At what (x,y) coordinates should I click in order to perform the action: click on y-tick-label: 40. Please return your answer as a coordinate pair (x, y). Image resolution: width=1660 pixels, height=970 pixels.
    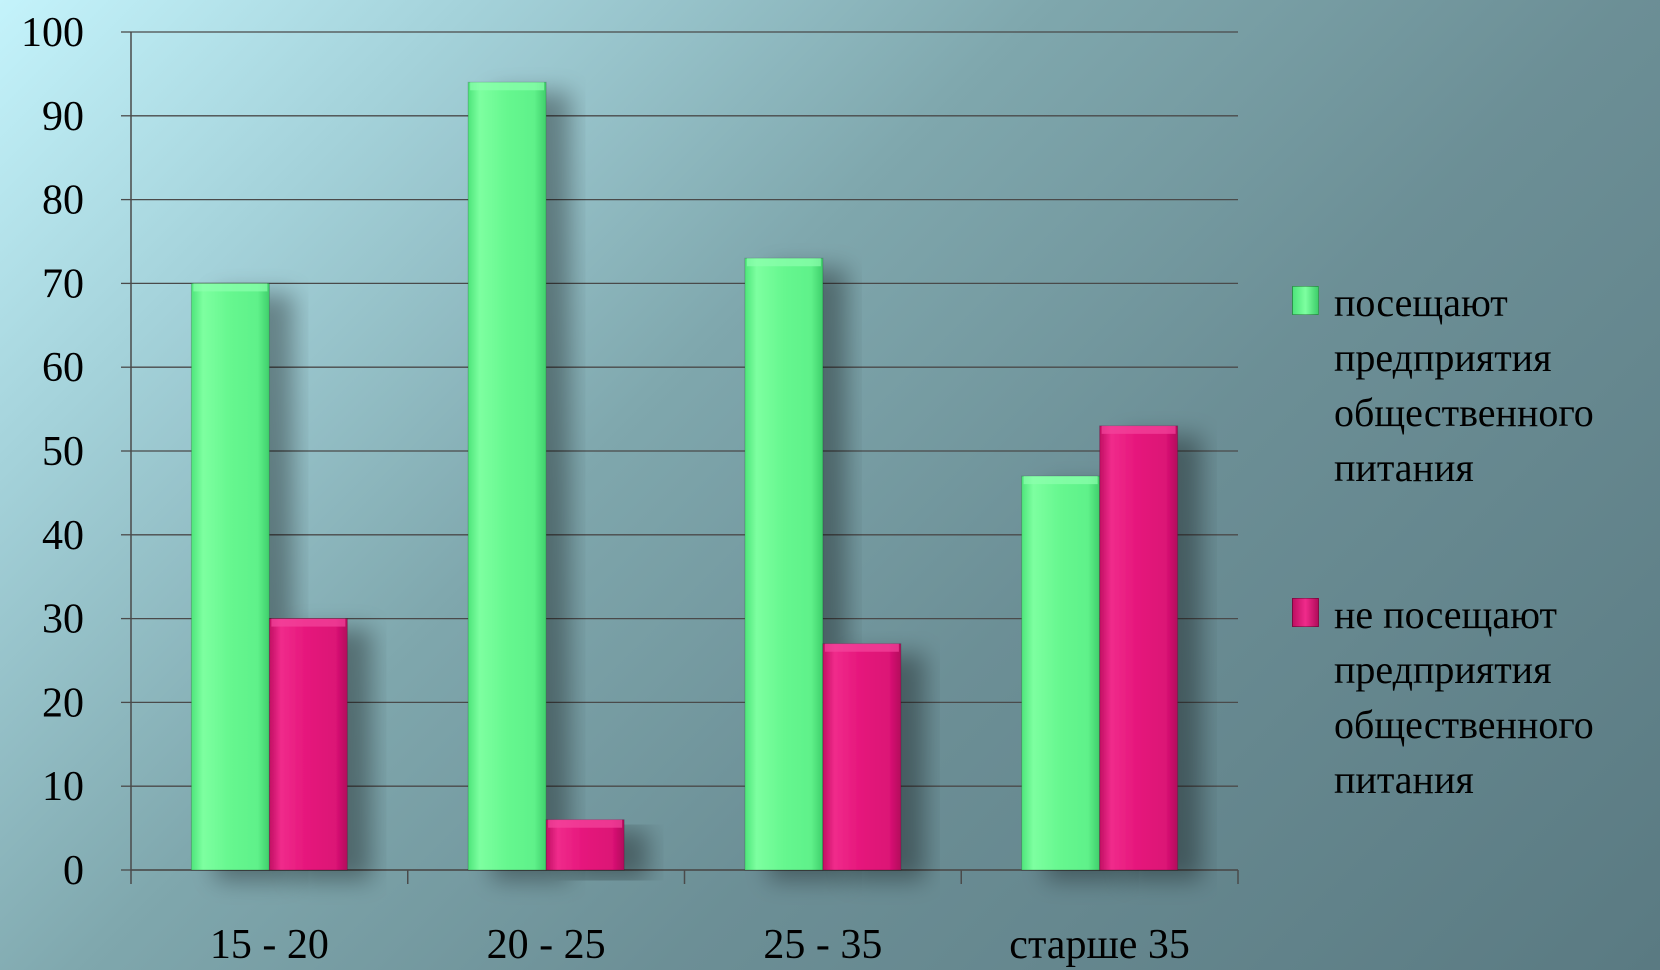
    Looking at the image, I should click on (63, 536).